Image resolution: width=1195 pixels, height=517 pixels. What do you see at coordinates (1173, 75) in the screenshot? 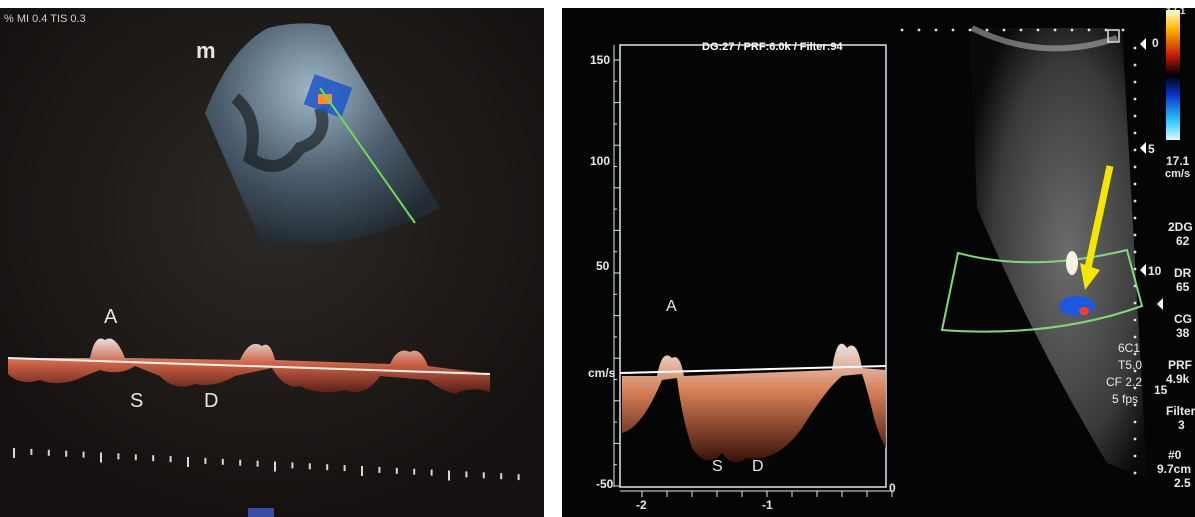
I see `color-scale-bar` at bounding box center [1173, 75].